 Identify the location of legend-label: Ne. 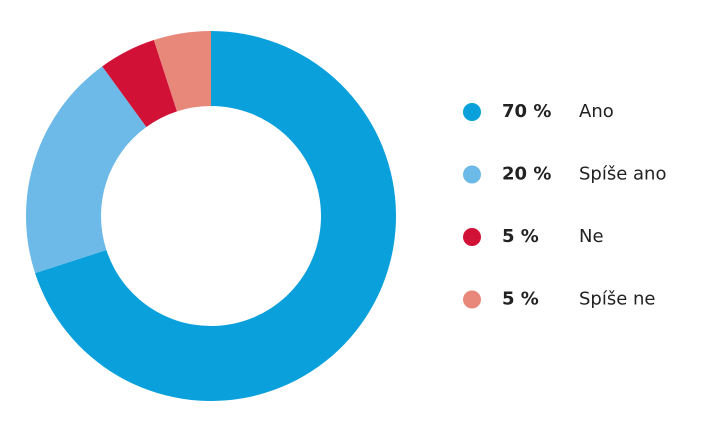
(591, 236).